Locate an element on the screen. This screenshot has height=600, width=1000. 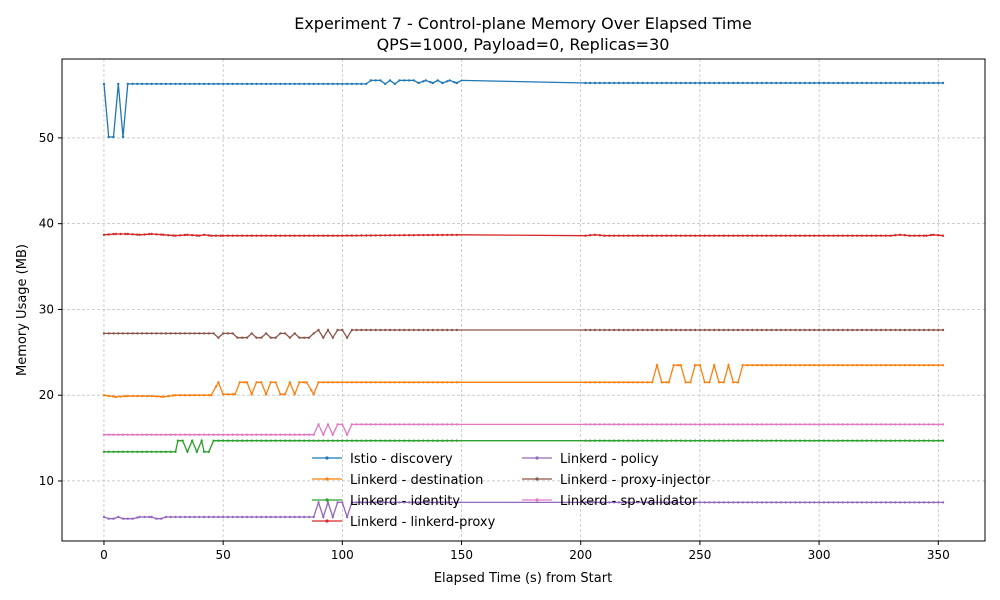
series-line-linkerd-identity is located at coordinates (523, 446).